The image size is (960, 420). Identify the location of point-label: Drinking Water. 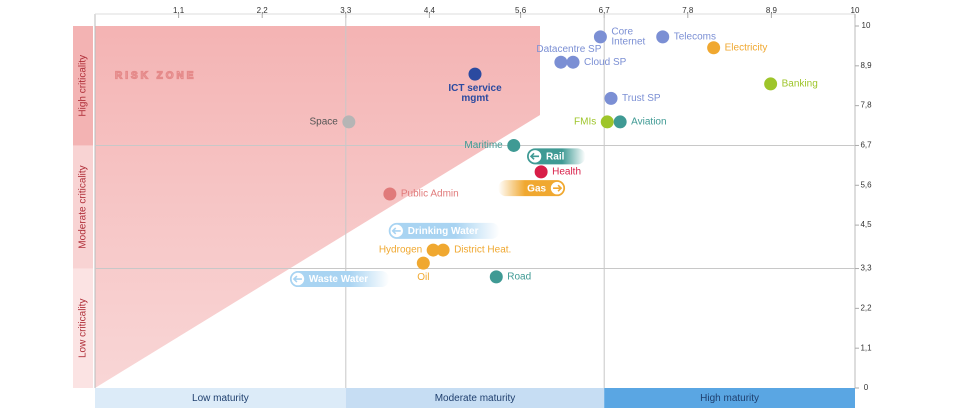
(443, 231).